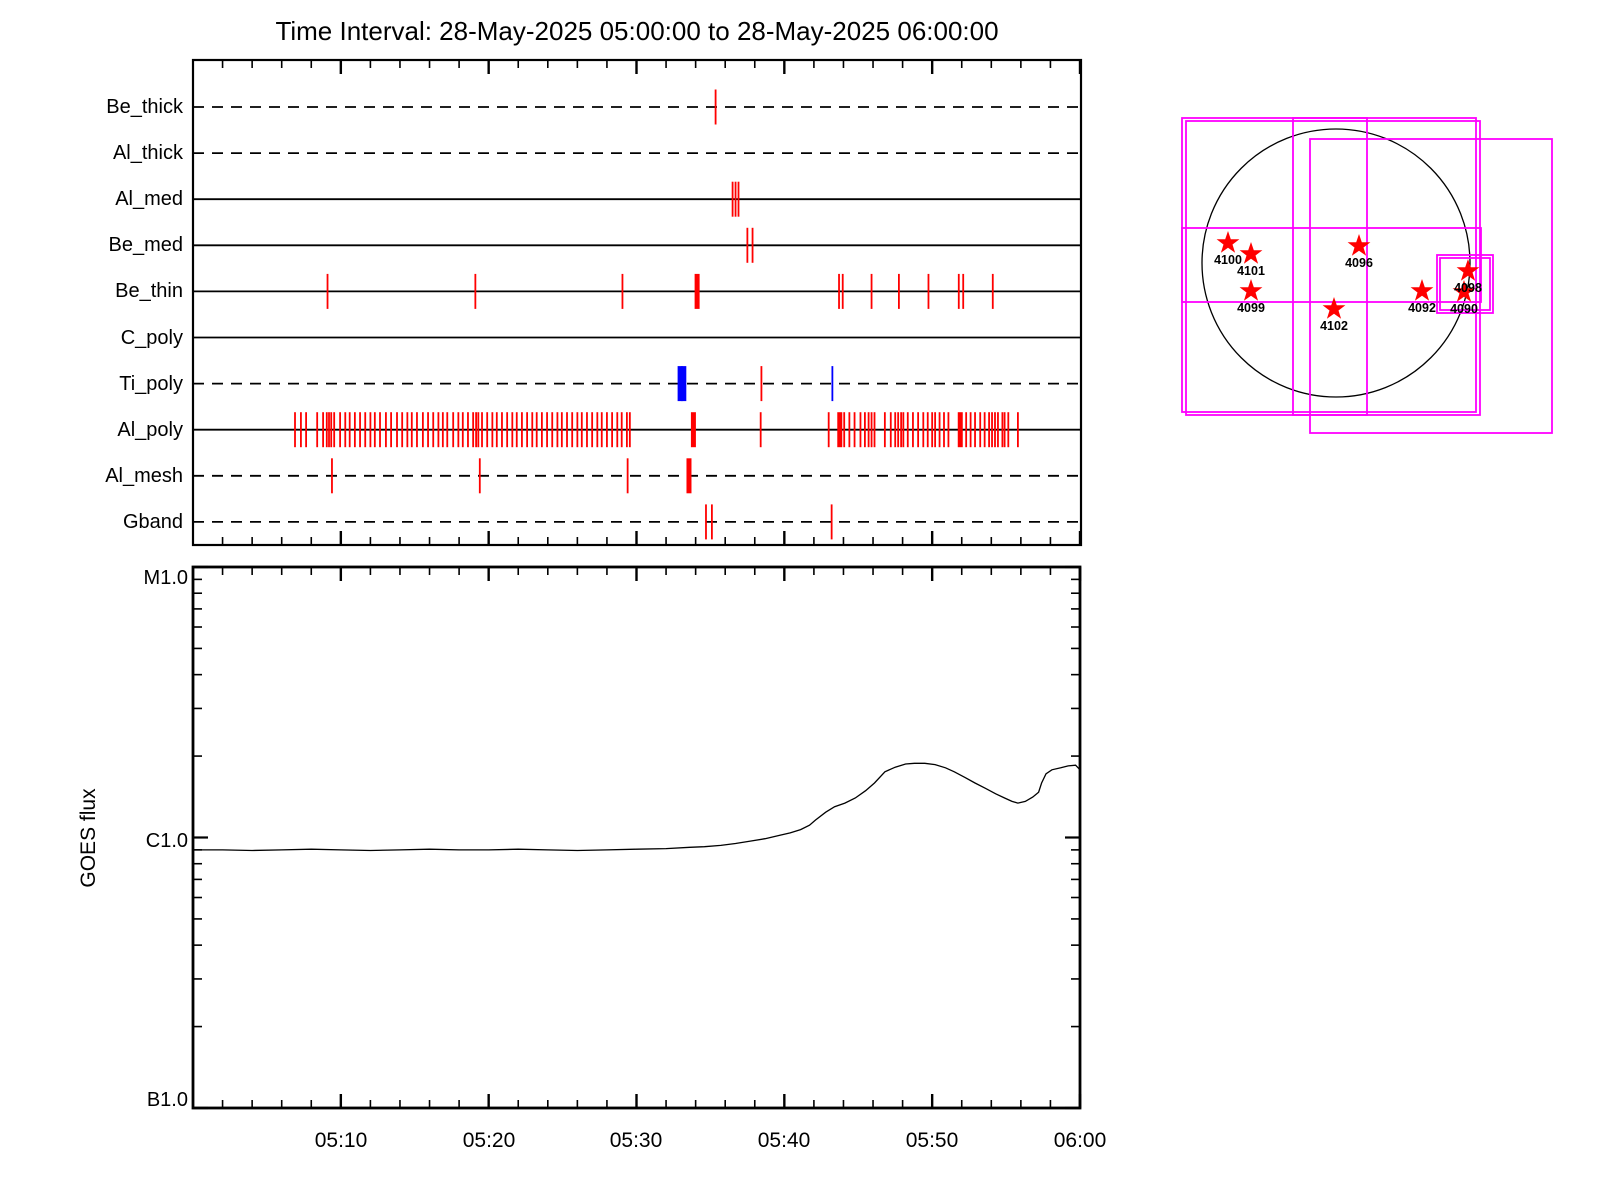  What do you see at coordinates (88, 838) in the screenshot?
I see `goes-y-axis-title: GOES flux` at bounding box center [88, 838].